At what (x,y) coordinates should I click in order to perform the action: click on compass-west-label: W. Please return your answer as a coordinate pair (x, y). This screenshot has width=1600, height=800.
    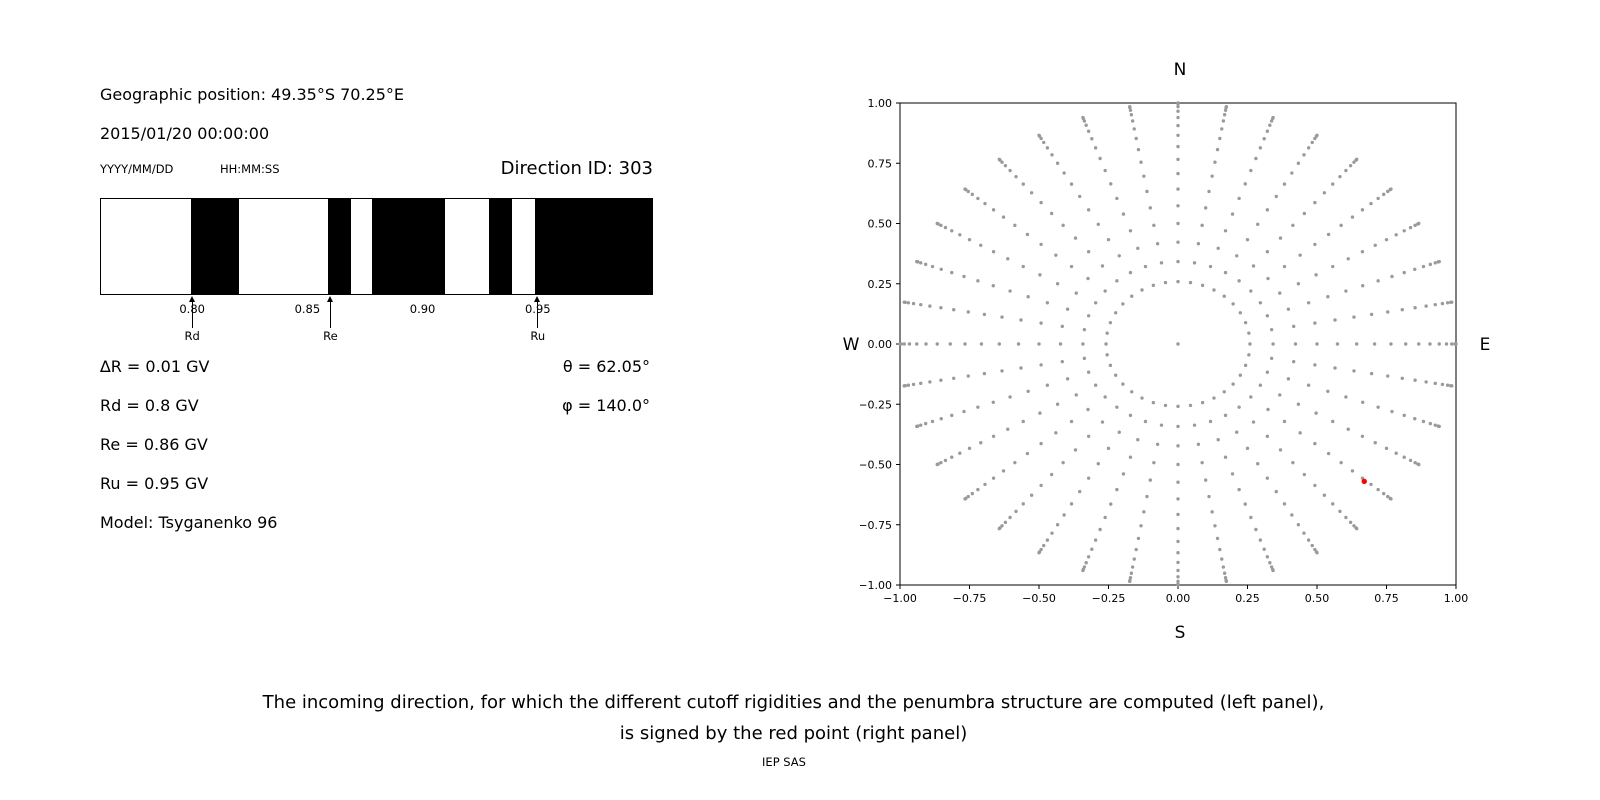
    Looking at the image, I should click on (851, 345).